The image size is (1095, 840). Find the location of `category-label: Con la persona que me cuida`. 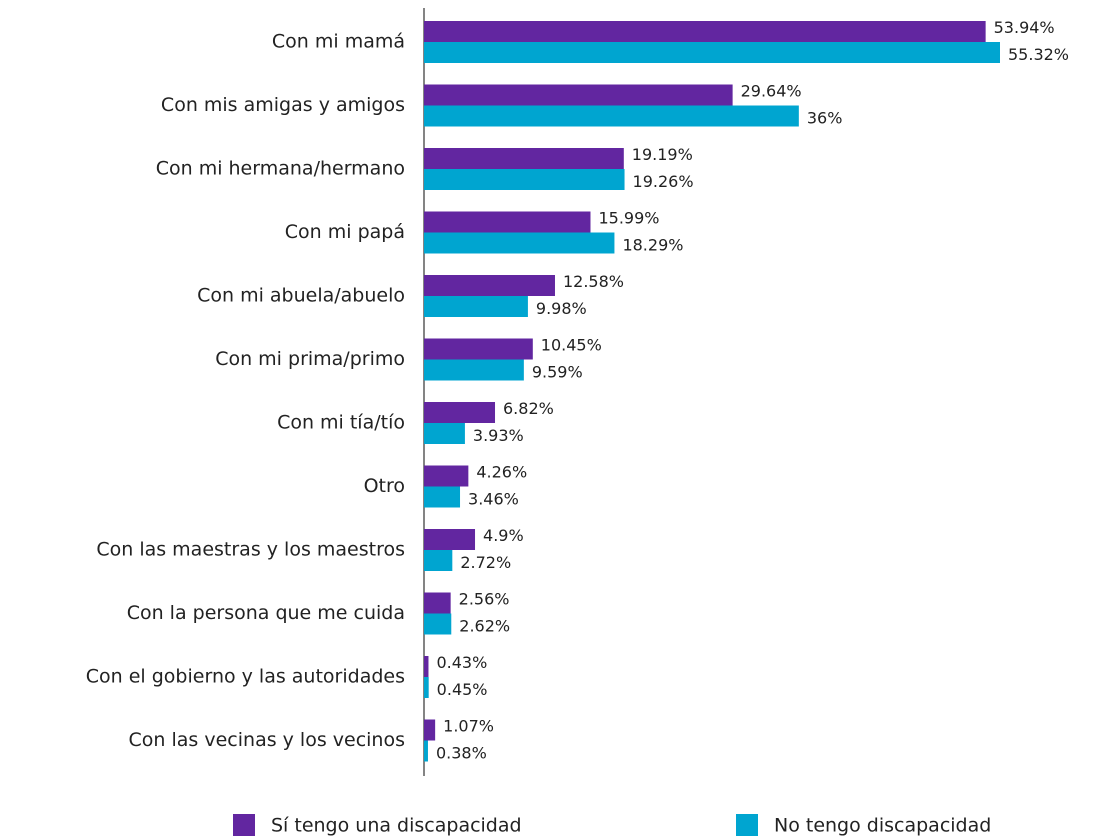

category-label: Con la persona que me cuida is located at coordinates (266, 613).